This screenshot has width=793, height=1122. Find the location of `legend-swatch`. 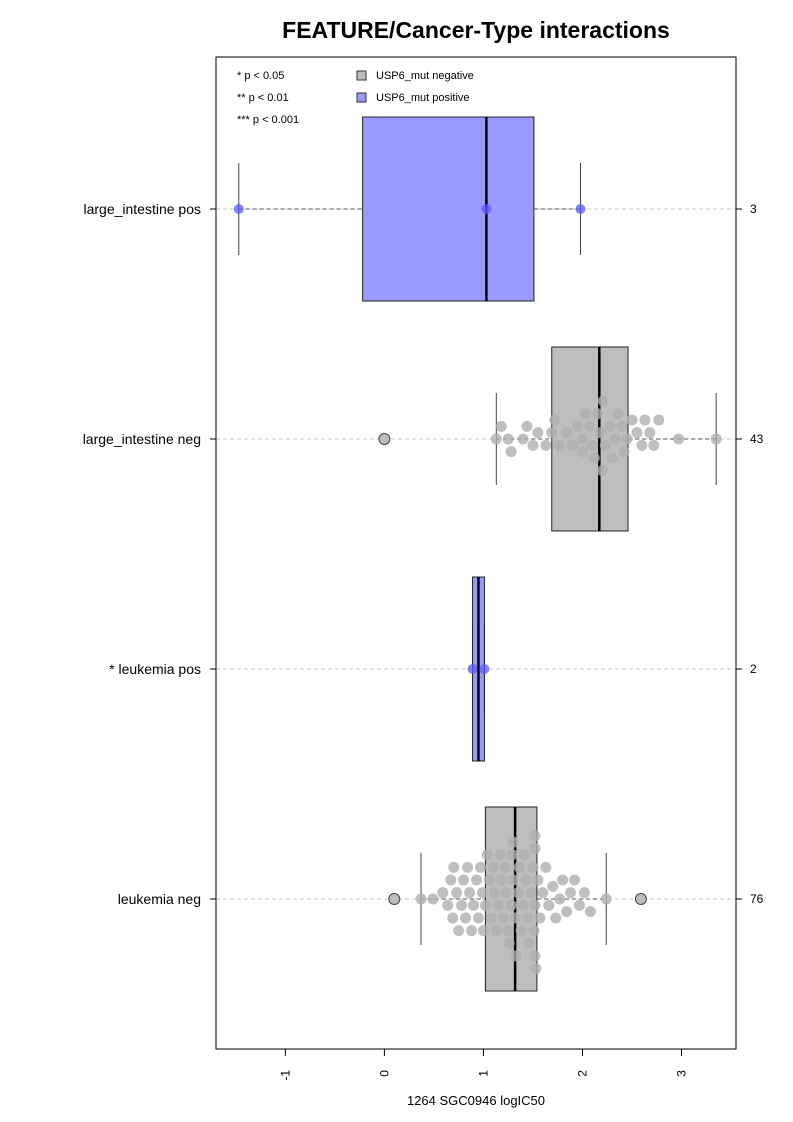

legend-swatch is located at coordinates (361, 97).